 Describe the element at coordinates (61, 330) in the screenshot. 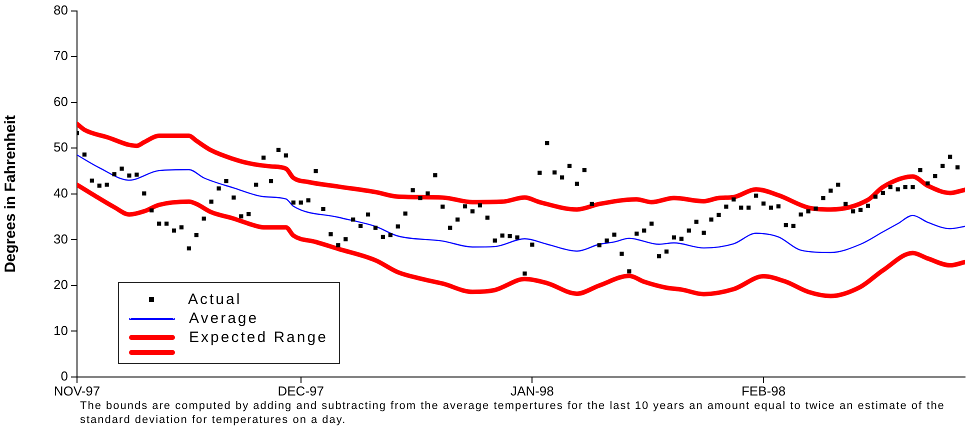

I see `y-tick-label: 10` at that location.